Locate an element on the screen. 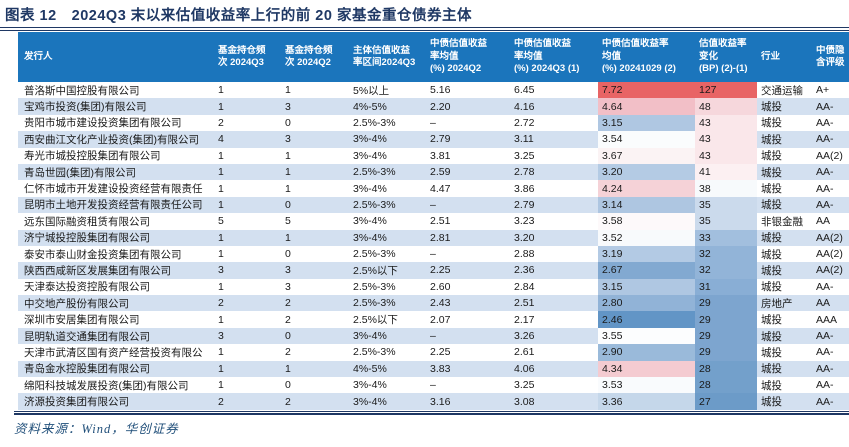 The image size is (849, 447). cell-chg_bp: 32 is located at coordinates (726, 270).